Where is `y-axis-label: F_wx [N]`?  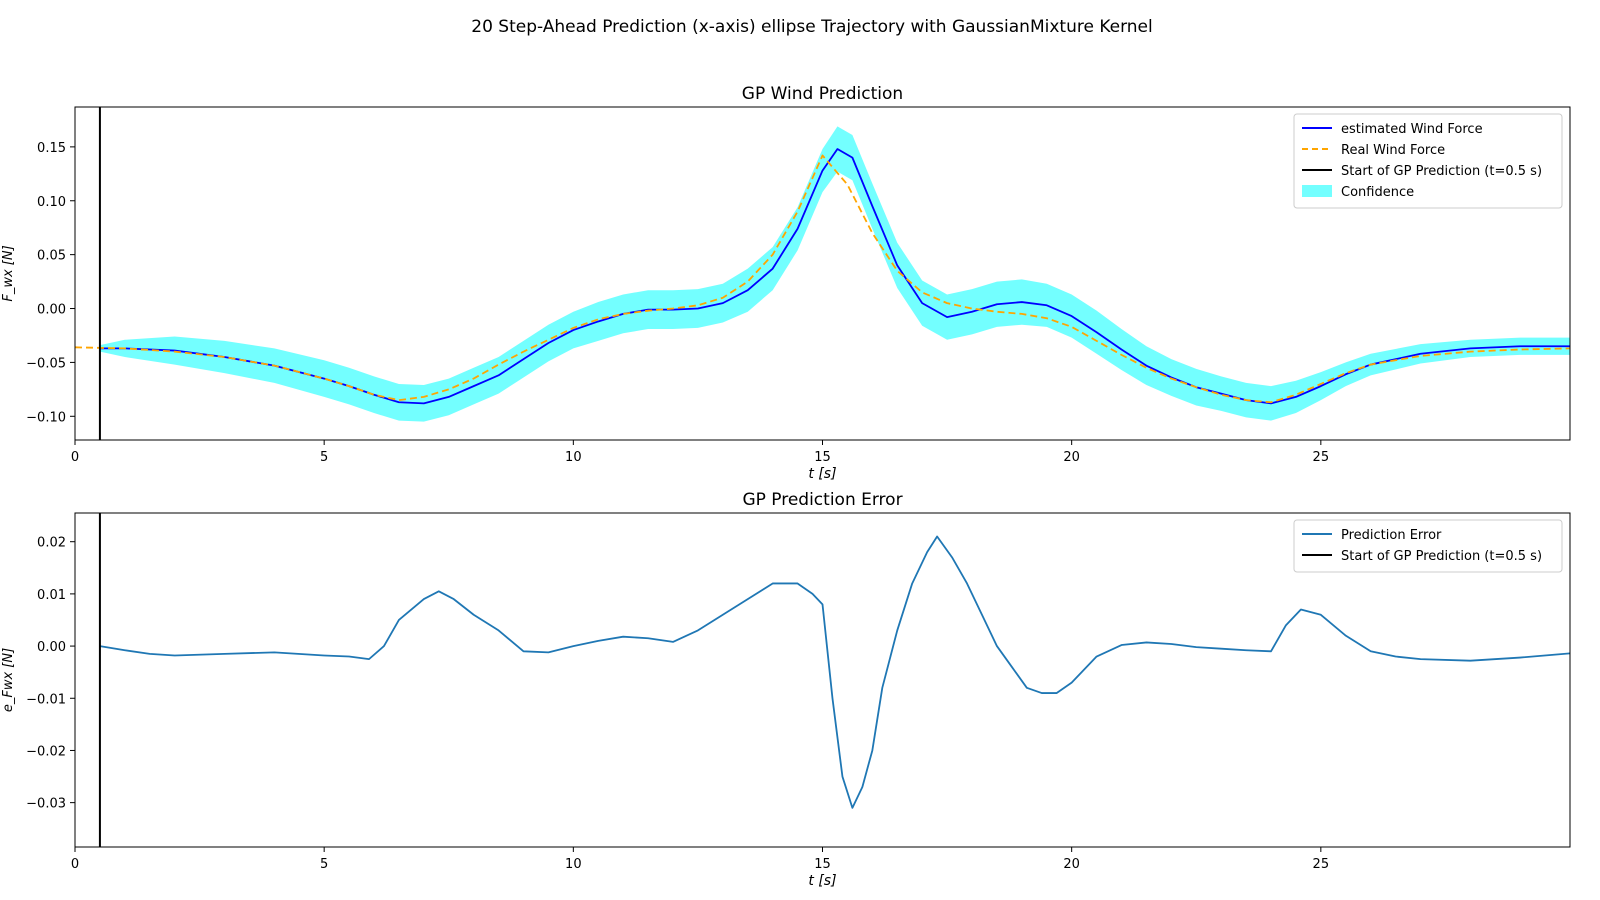 y-axis-label: F_wx [N] is located at coordinates (8, 273).